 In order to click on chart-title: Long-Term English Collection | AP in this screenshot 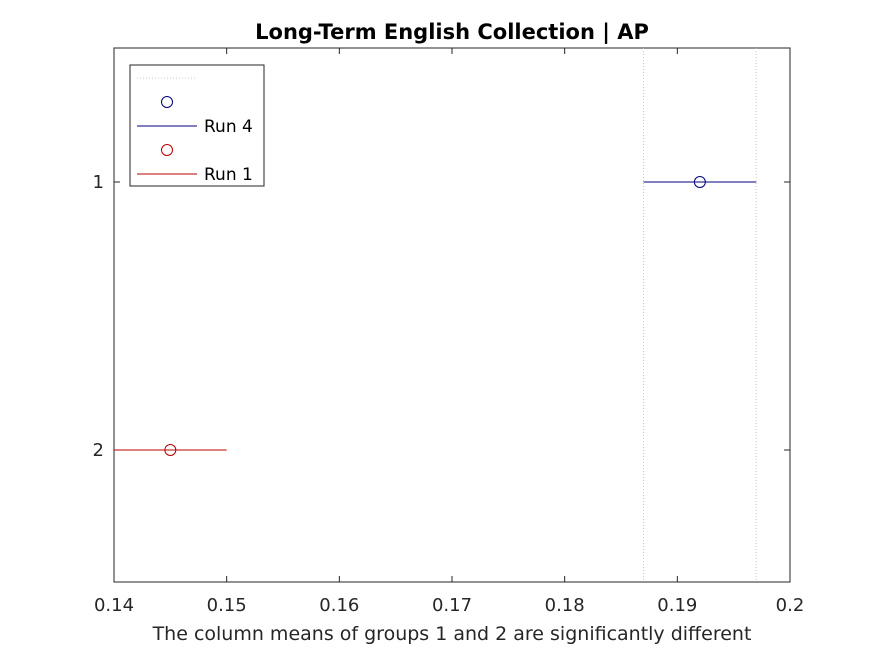, I will do `click(452, 32)`.